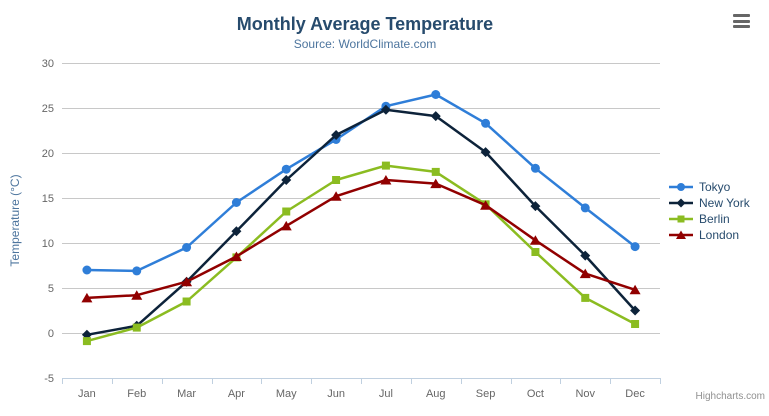 This screenshot has height=416, width=769. What do you see at coordinates (286, 394) in the screenshot?
I see `x-tick-label: May` at bounding box center [286, 394].